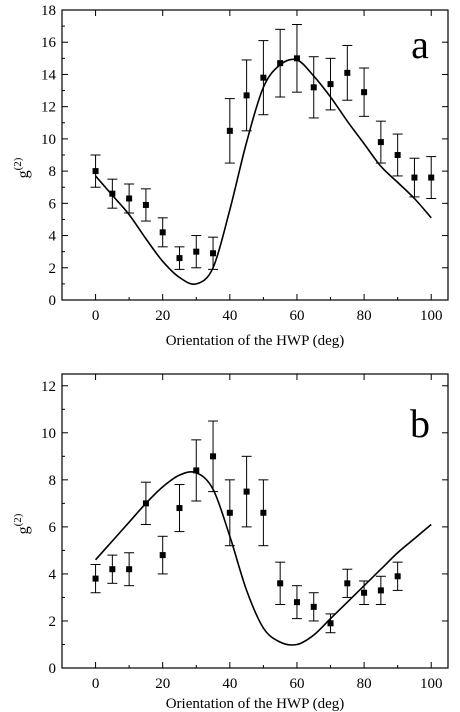  Describe the element at coordinates (49, 75) in the screenshot. I see `y-tick-label: 14` at that location.